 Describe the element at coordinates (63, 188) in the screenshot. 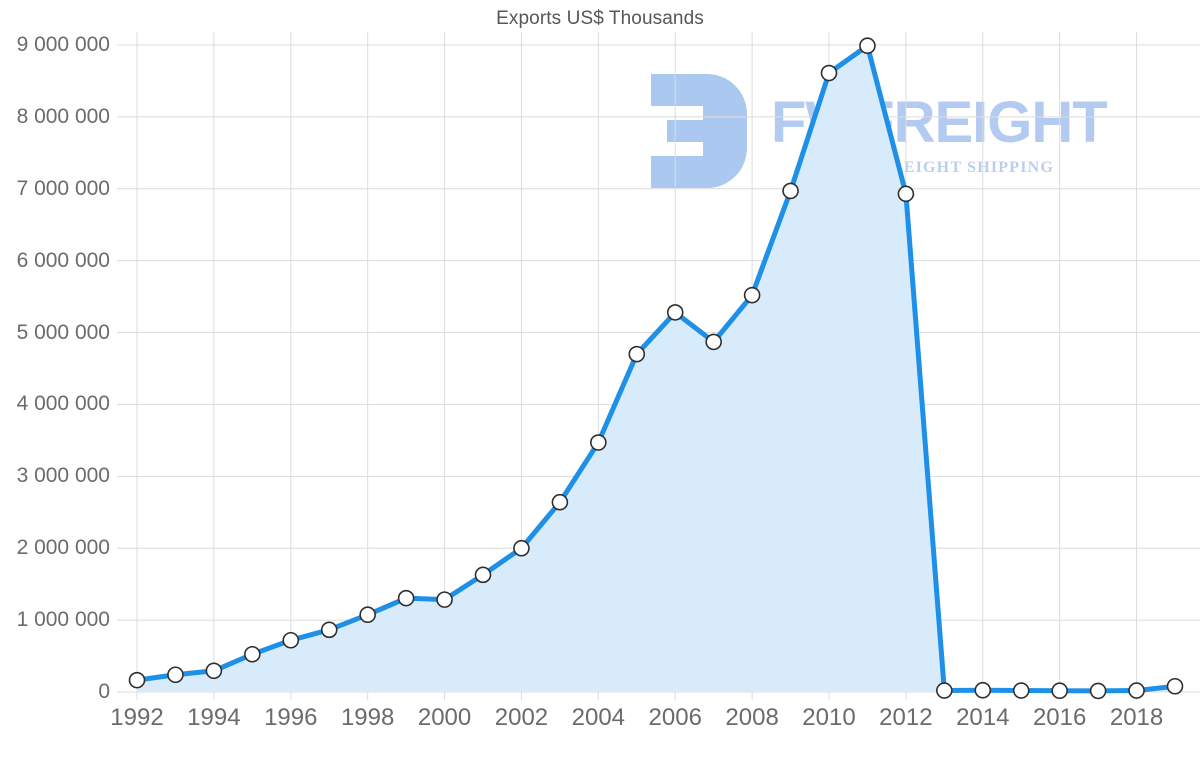

I see `y-axis-tick-label: 7 000 000` at that location.